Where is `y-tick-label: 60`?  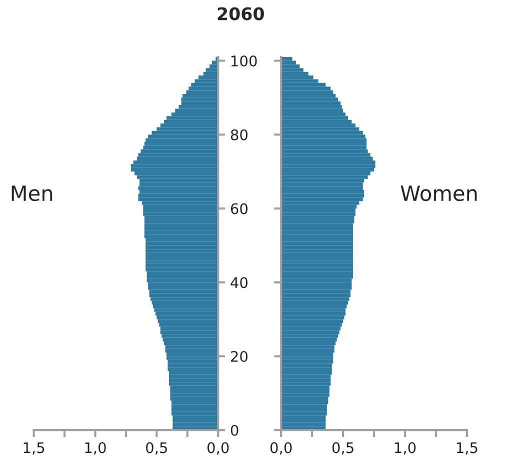 y-tick-label: 60 is located at coordinates (239, 208).